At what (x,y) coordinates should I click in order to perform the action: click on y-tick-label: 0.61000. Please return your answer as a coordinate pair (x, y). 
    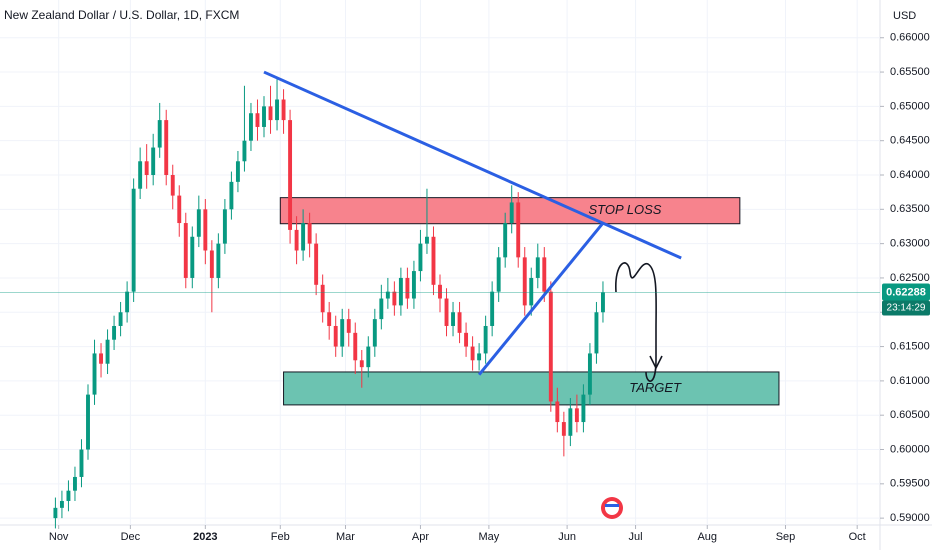
    Looking at the image, I should click on (910, 381).